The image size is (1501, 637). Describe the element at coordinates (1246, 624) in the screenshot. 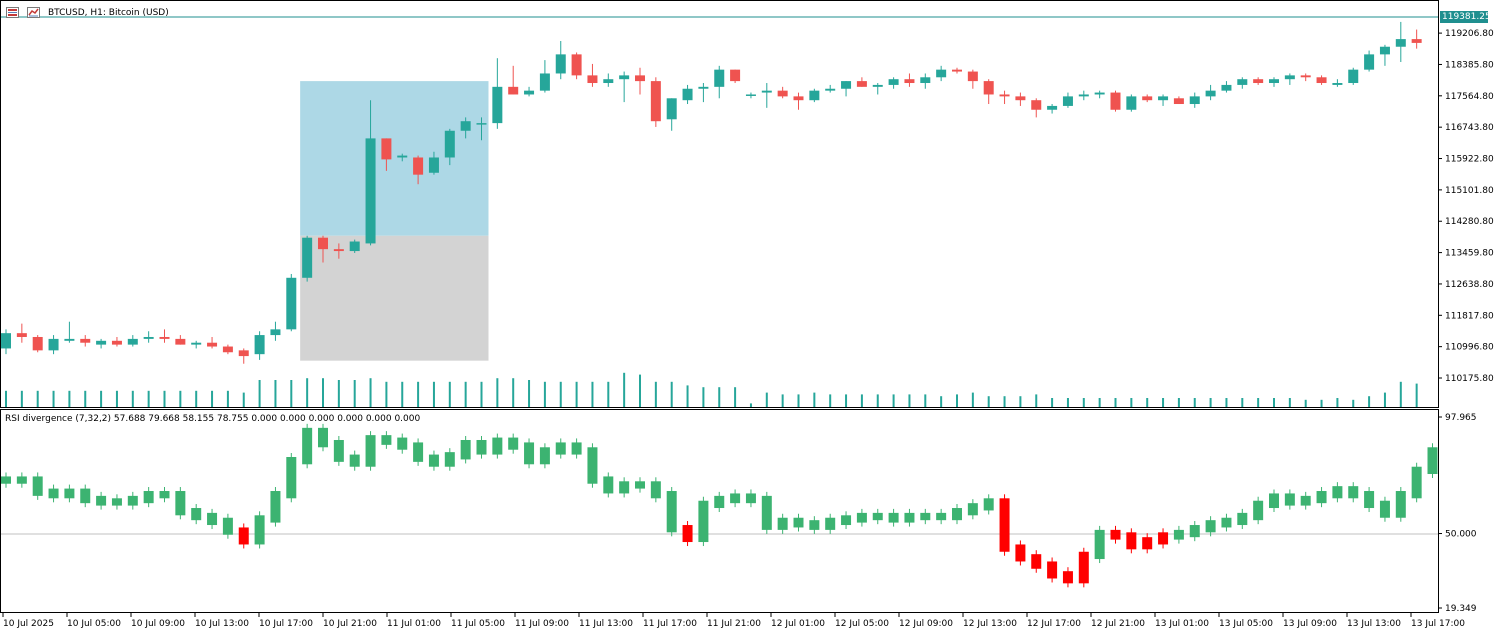

I see `time-tick-label: 13 Jul 05:00` at that location.